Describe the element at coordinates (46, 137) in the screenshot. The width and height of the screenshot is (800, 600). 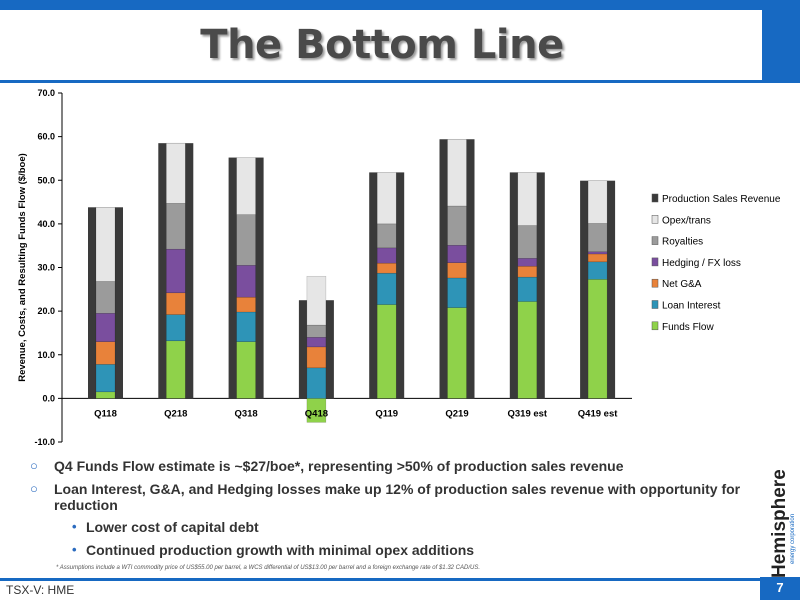
I see `y-tick-label: 60.0` at that location.